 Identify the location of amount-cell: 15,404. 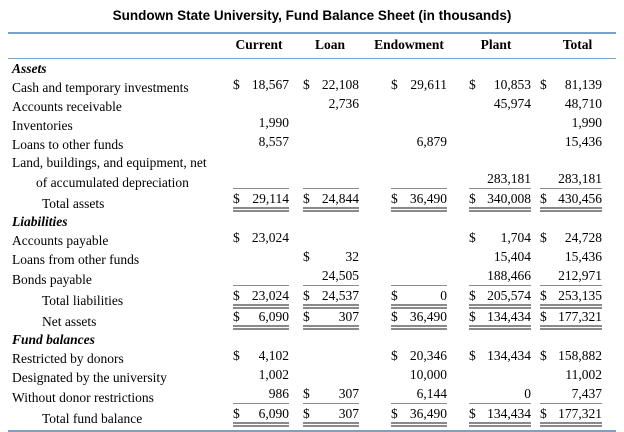
(496, 258).